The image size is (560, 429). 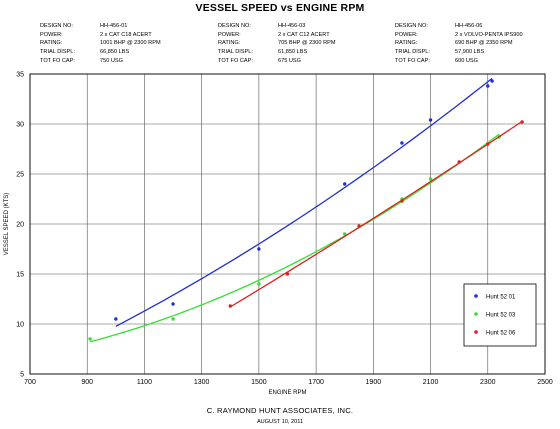 I want to click on spec-row-power: POWER: 2 x CAT C18 ACERT, so click(x=100, y=35).